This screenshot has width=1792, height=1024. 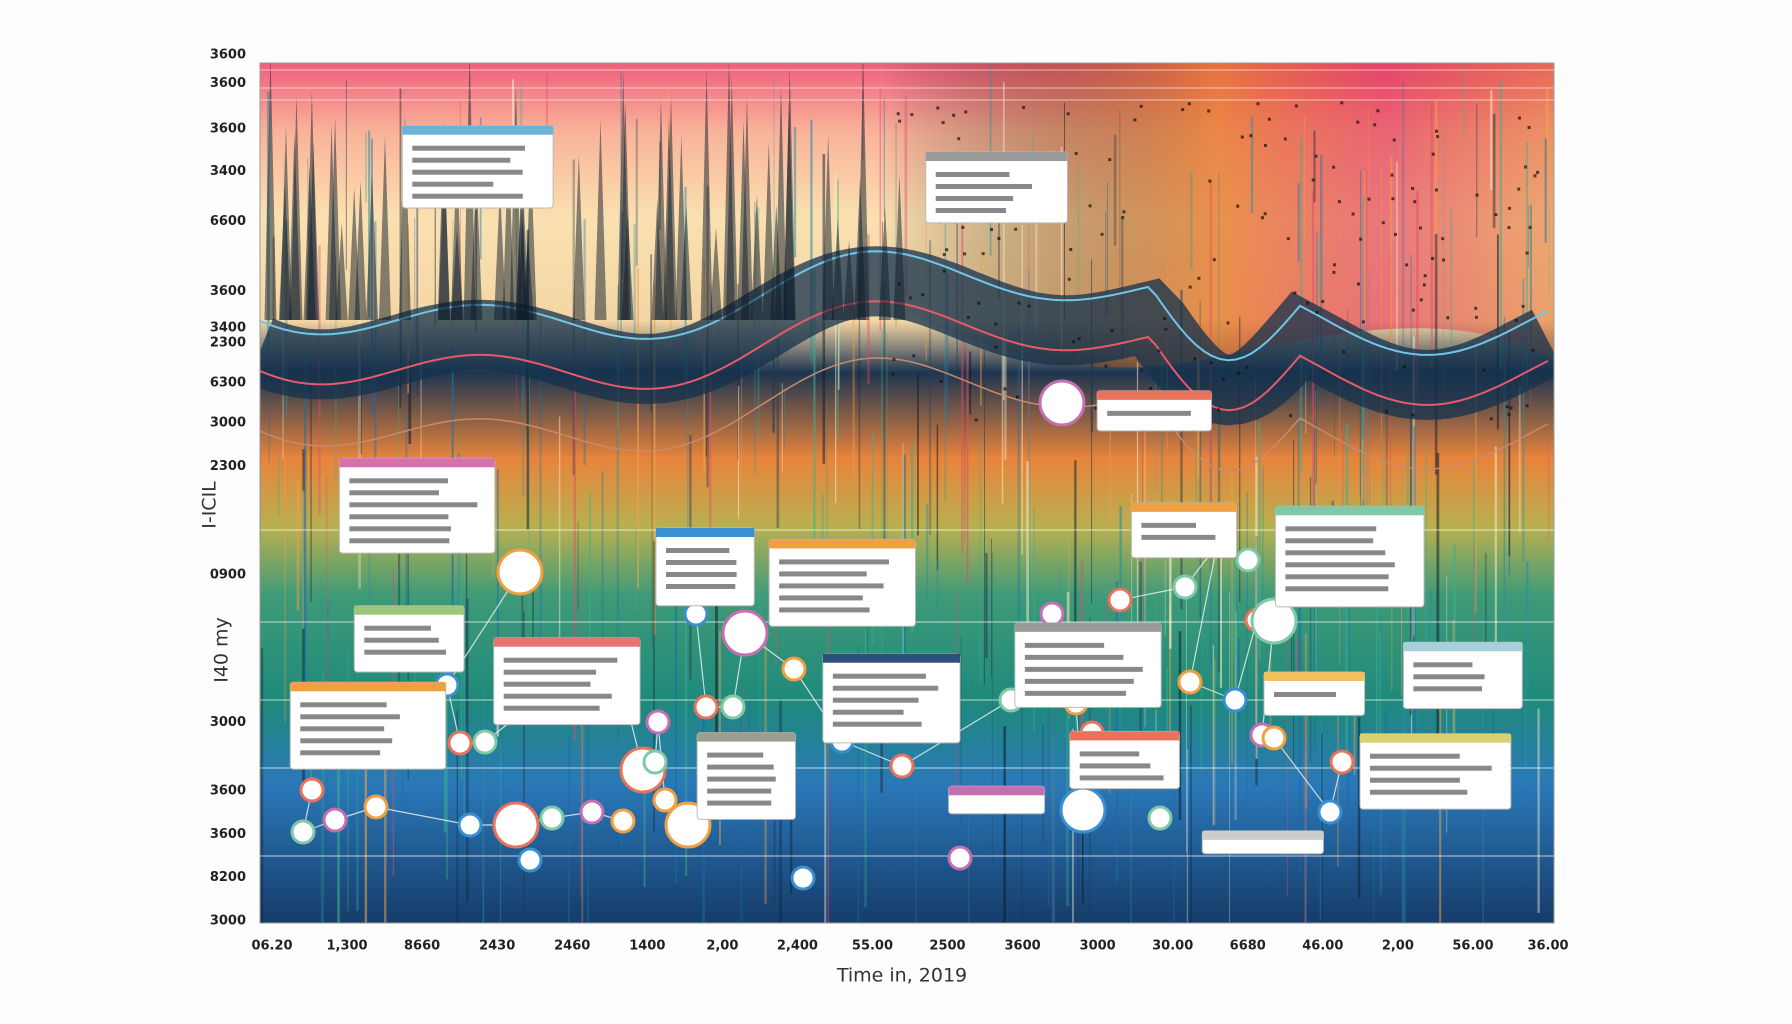 What do you see at coordinates (907, 336) in the screenshot?
I see `wave-band` at bounding box center [907, 336].